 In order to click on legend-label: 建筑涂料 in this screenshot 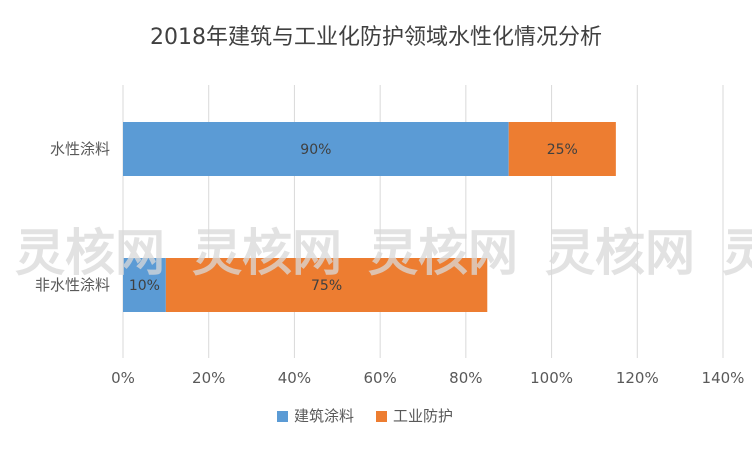, I will do `click(324, 416)`.